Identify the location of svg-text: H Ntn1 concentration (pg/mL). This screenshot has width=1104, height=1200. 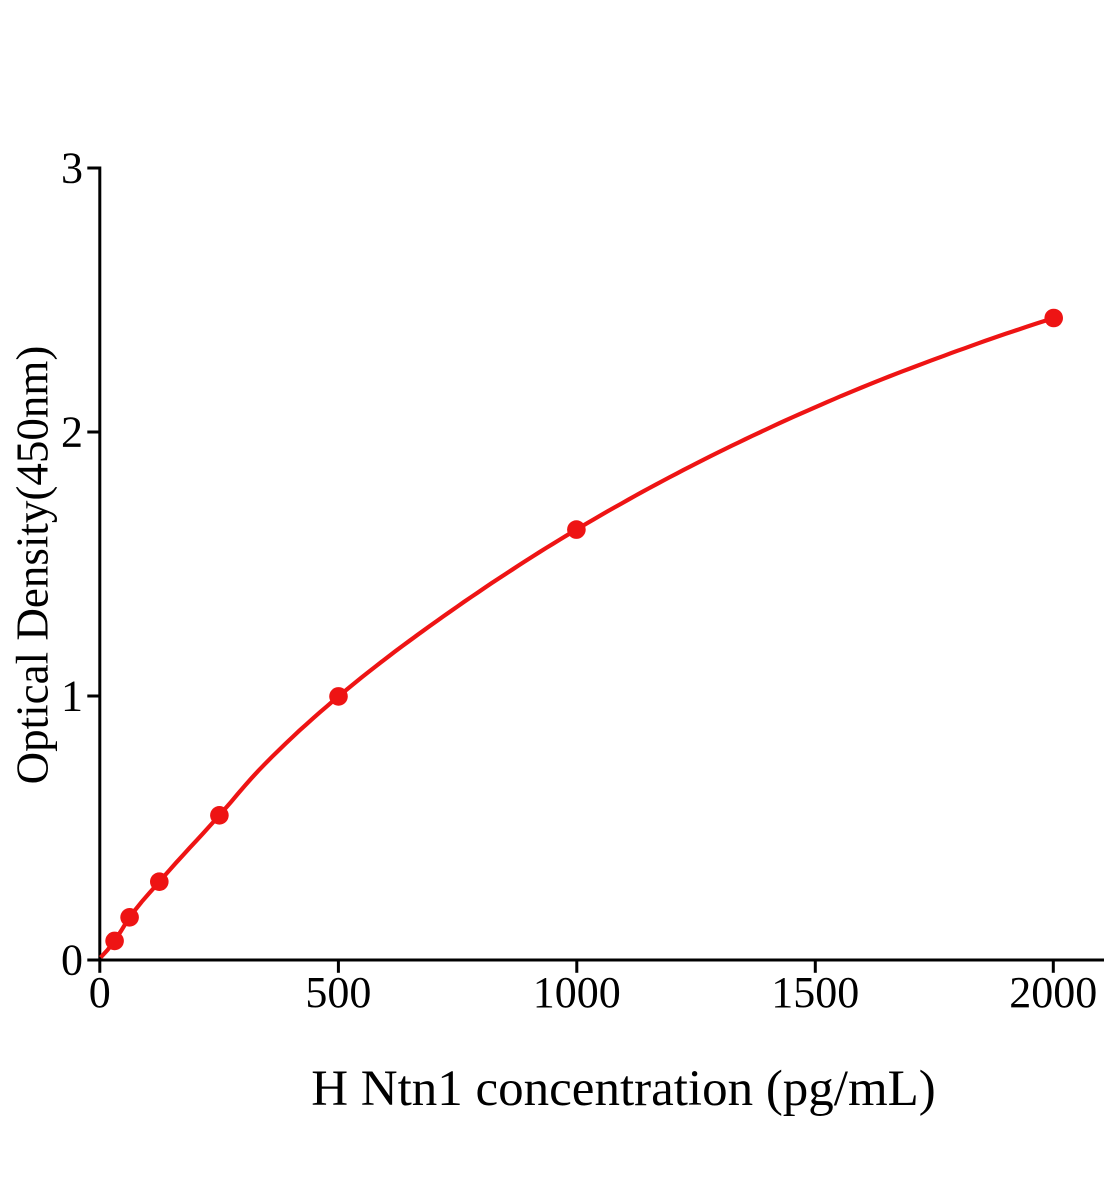
(623, 1089).